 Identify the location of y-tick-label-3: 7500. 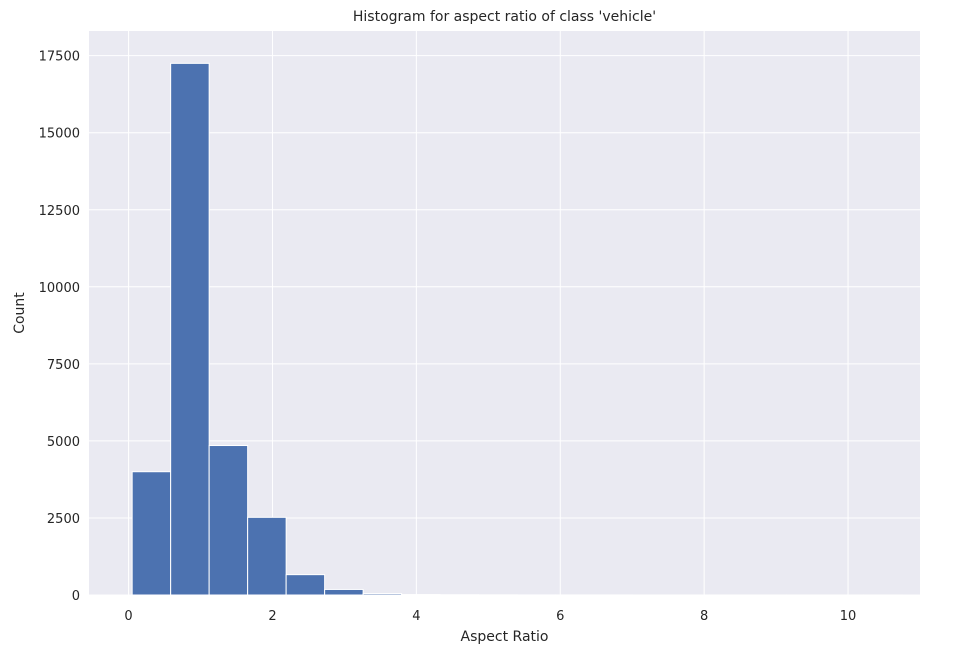
(63, 365).